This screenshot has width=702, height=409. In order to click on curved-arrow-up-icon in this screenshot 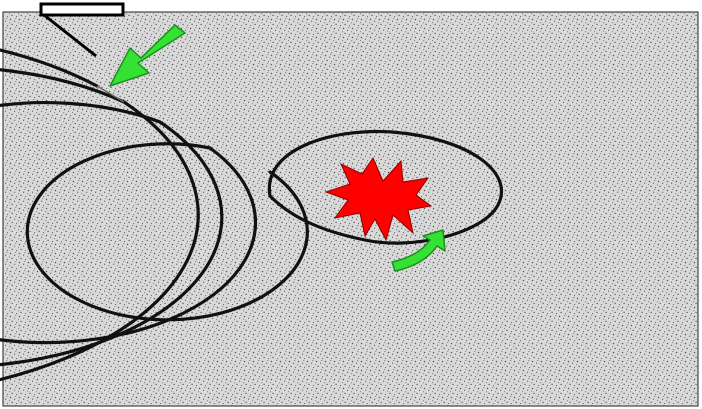, I will do `click(418, 250)`.